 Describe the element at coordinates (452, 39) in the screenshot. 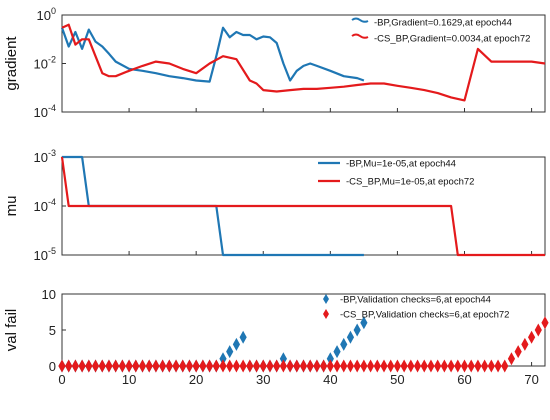

I see `legend-label: -CS_BP,Gradient=0.0034,at epoch72` at that location.